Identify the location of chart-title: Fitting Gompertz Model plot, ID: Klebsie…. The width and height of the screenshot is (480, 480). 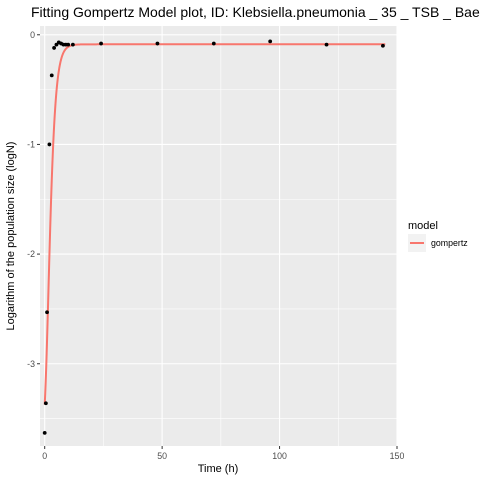
(255, 12).